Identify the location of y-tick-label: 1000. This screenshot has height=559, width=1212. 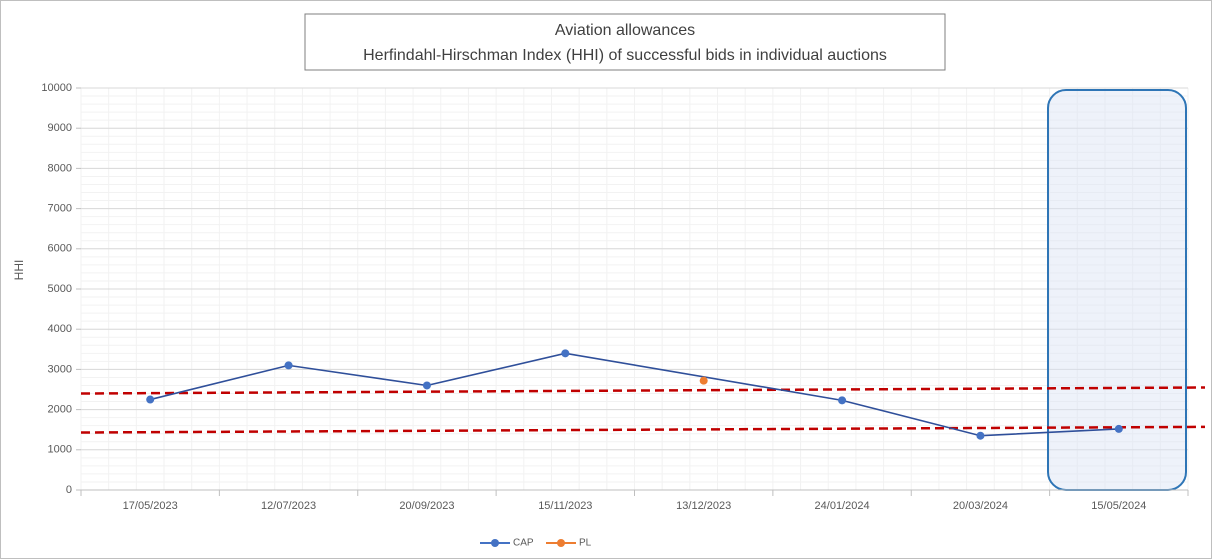
(60, 450).